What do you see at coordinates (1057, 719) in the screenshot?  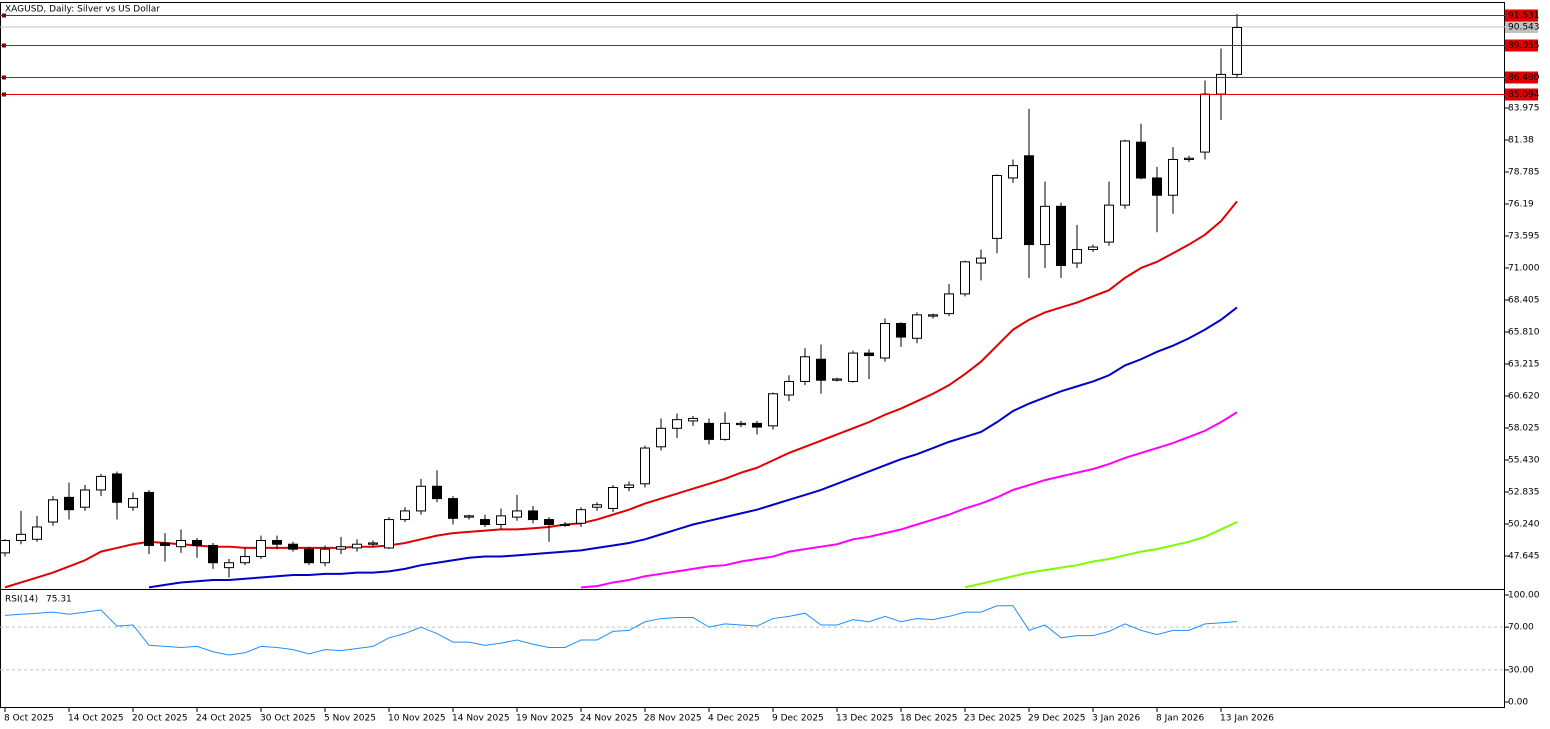 I see `x-tick-label: 29 Dec 2025` at bounding box center [1057, 719].